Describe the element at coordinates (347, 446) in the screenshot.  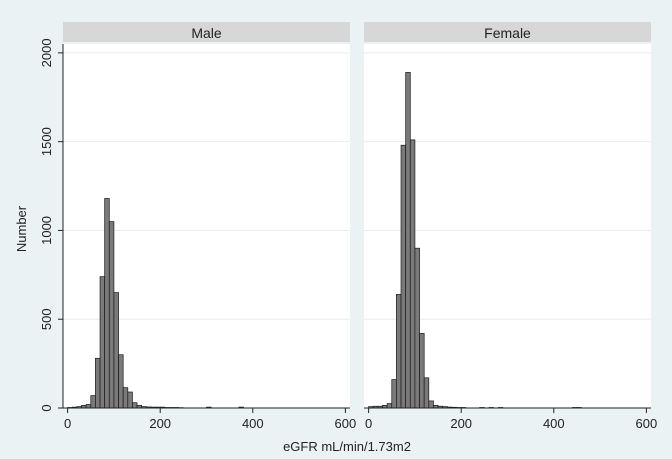
I see `x-axis-label: eGFR mL/min/1.73m2` at that location.